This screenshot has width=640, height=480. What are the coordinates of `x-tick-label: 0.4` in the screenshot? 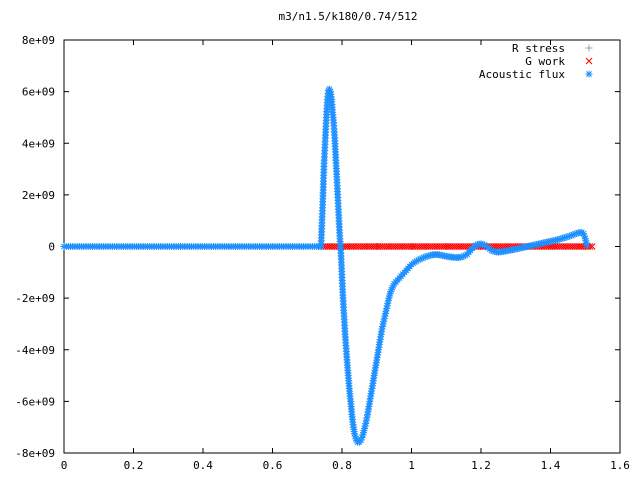 It's located at (203, 465).